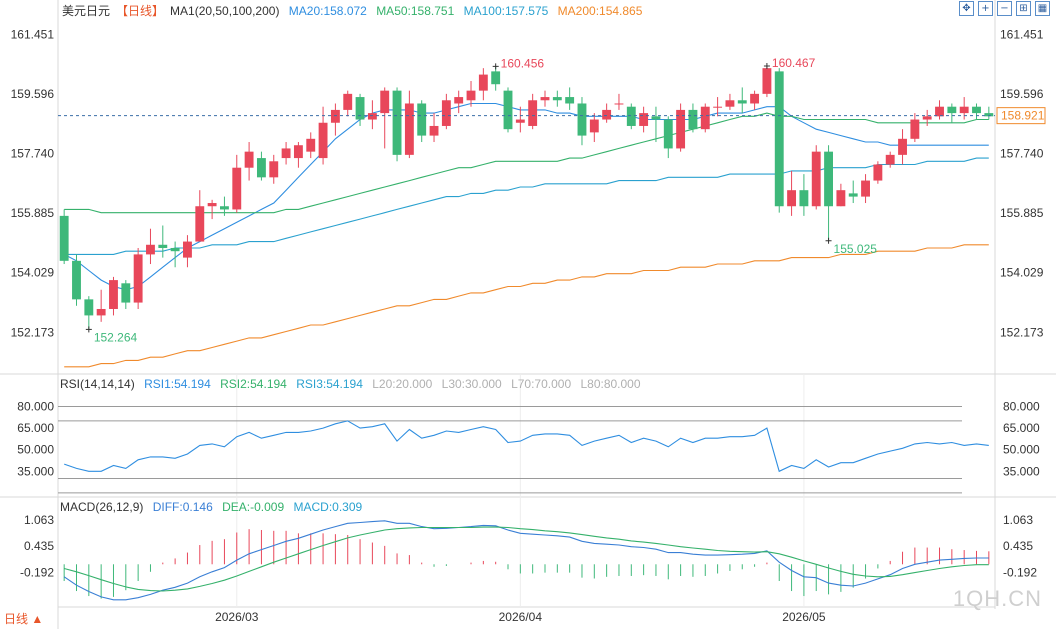 This screenshot has width=1056, height=629. Describe the element at coordinates (1023, 8) in the screenshot. I see `settings-icon: ⊞` at that location.